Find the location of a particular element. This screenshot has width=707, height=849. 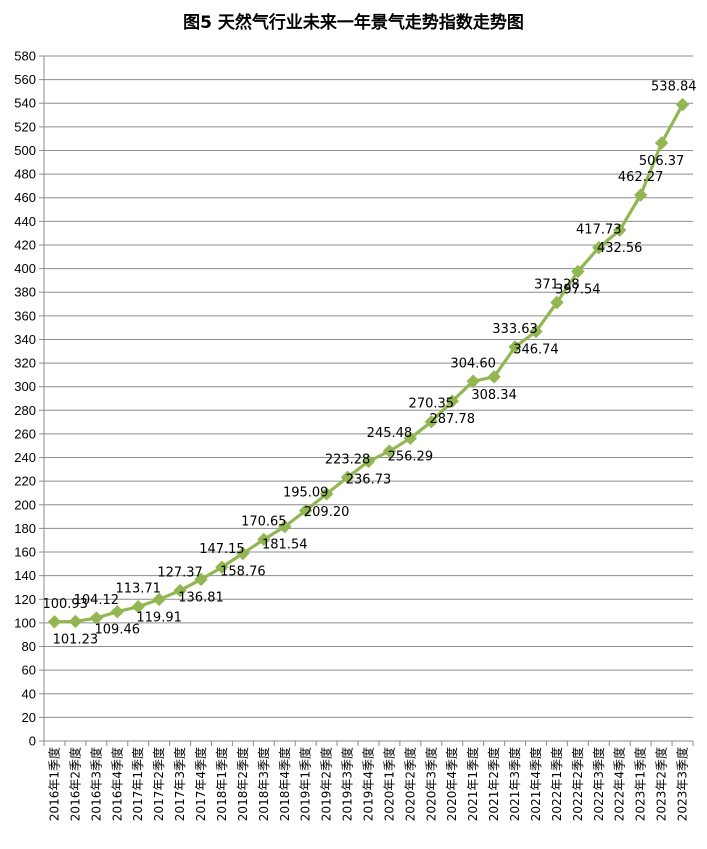

data-label: 432.56 is located at coordinates (620, 248).